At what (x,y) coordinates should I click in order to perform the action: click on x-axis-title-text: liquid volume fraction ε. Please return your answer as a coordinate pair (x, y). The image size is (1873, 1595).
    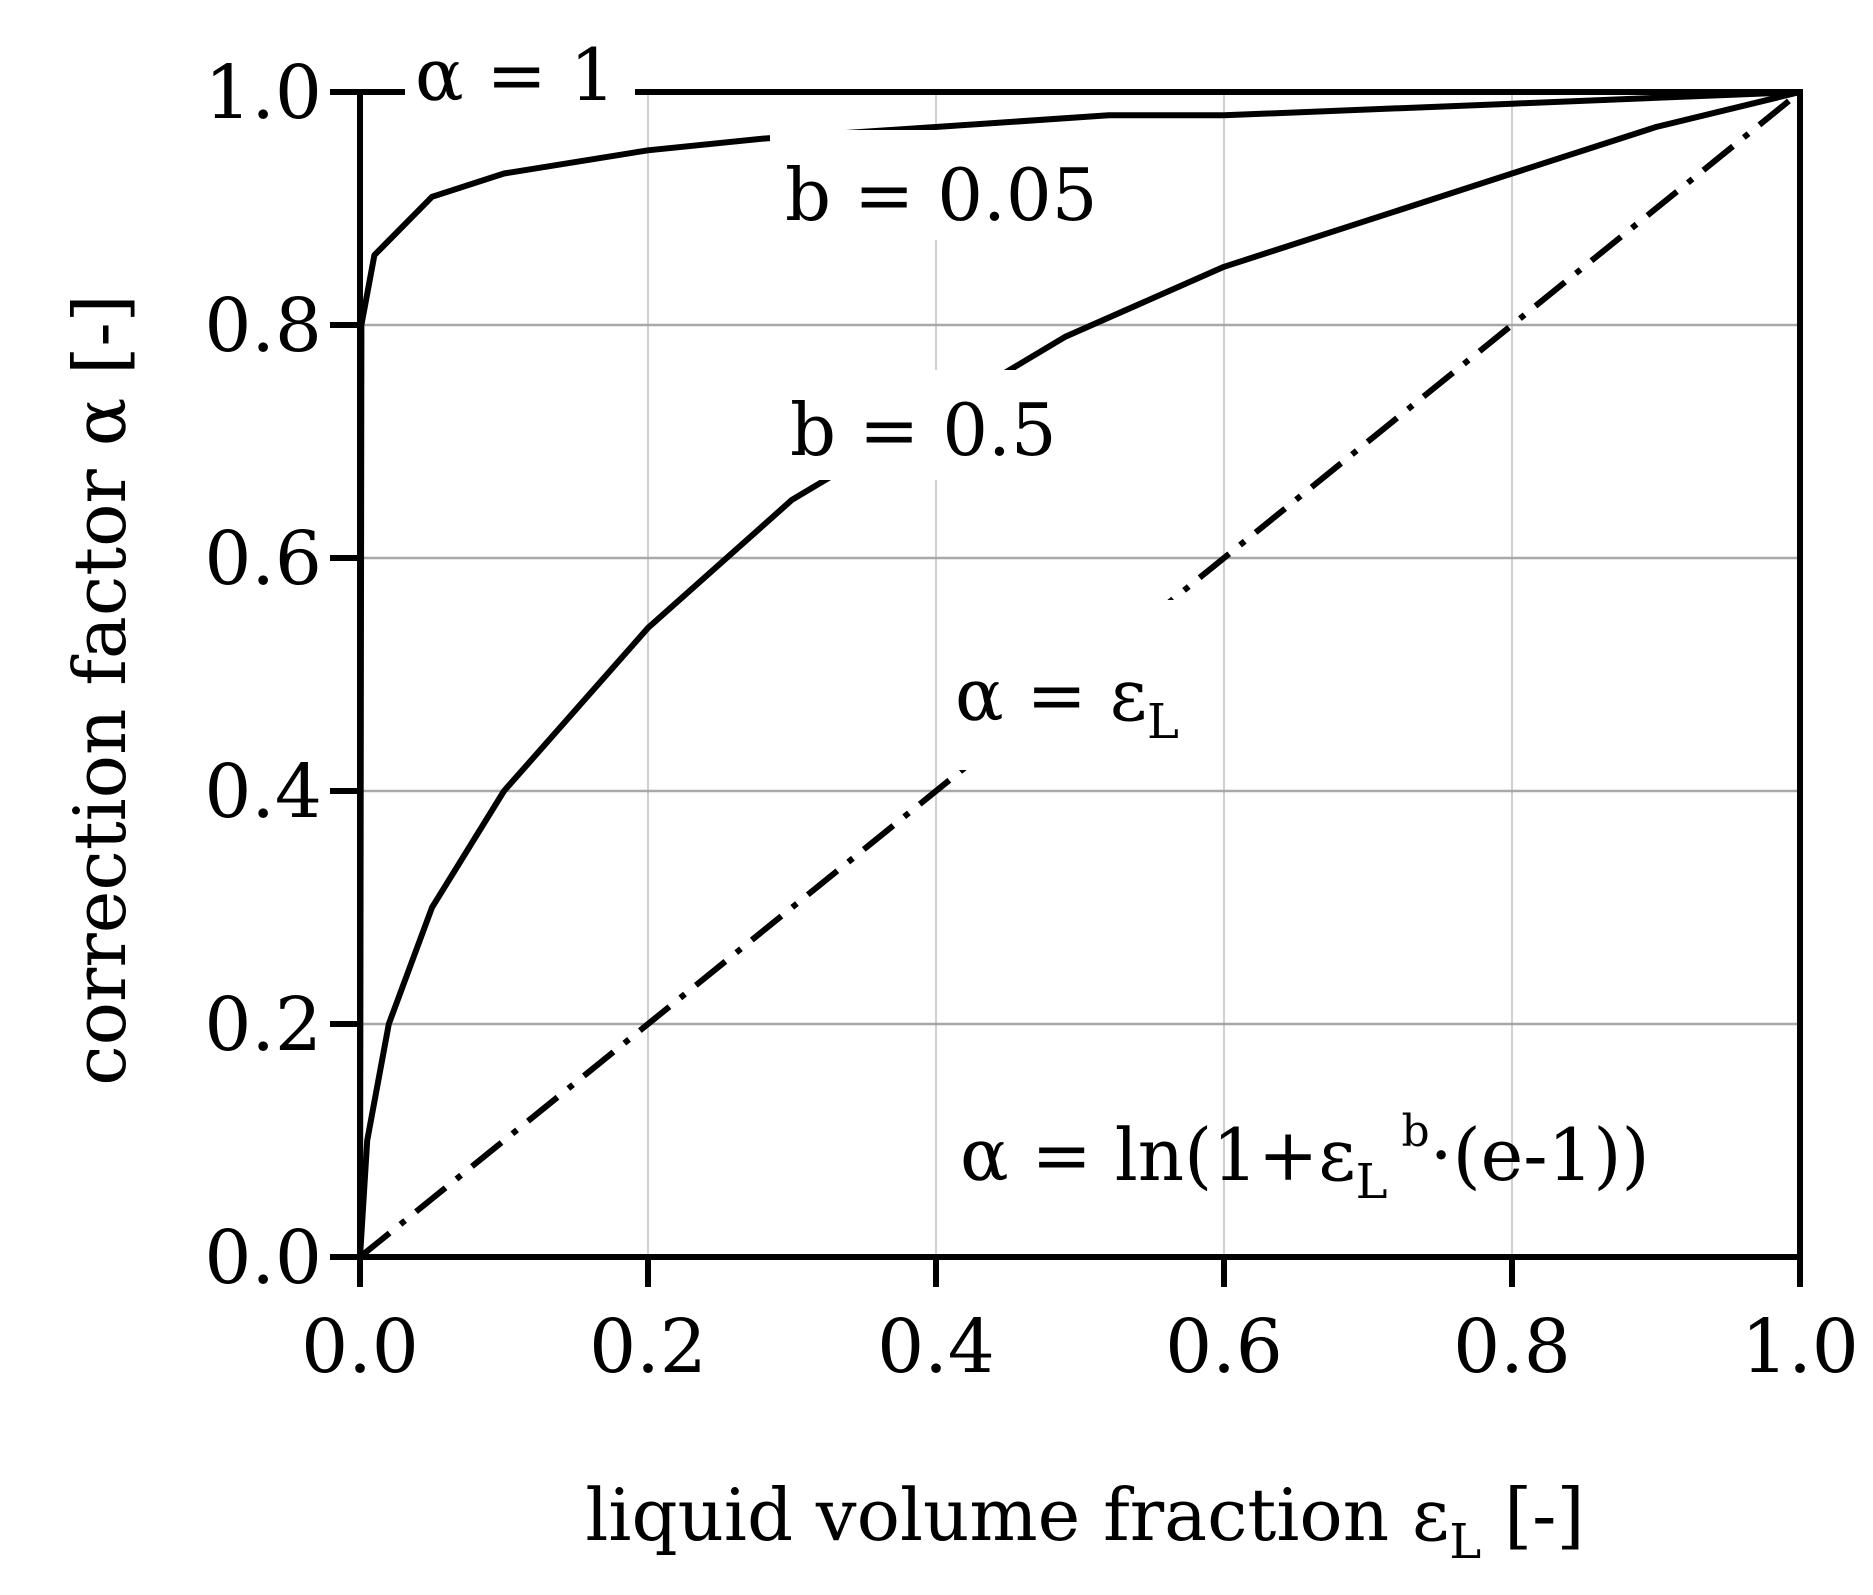
    Looking at the image, I should click on (1017, 1515).